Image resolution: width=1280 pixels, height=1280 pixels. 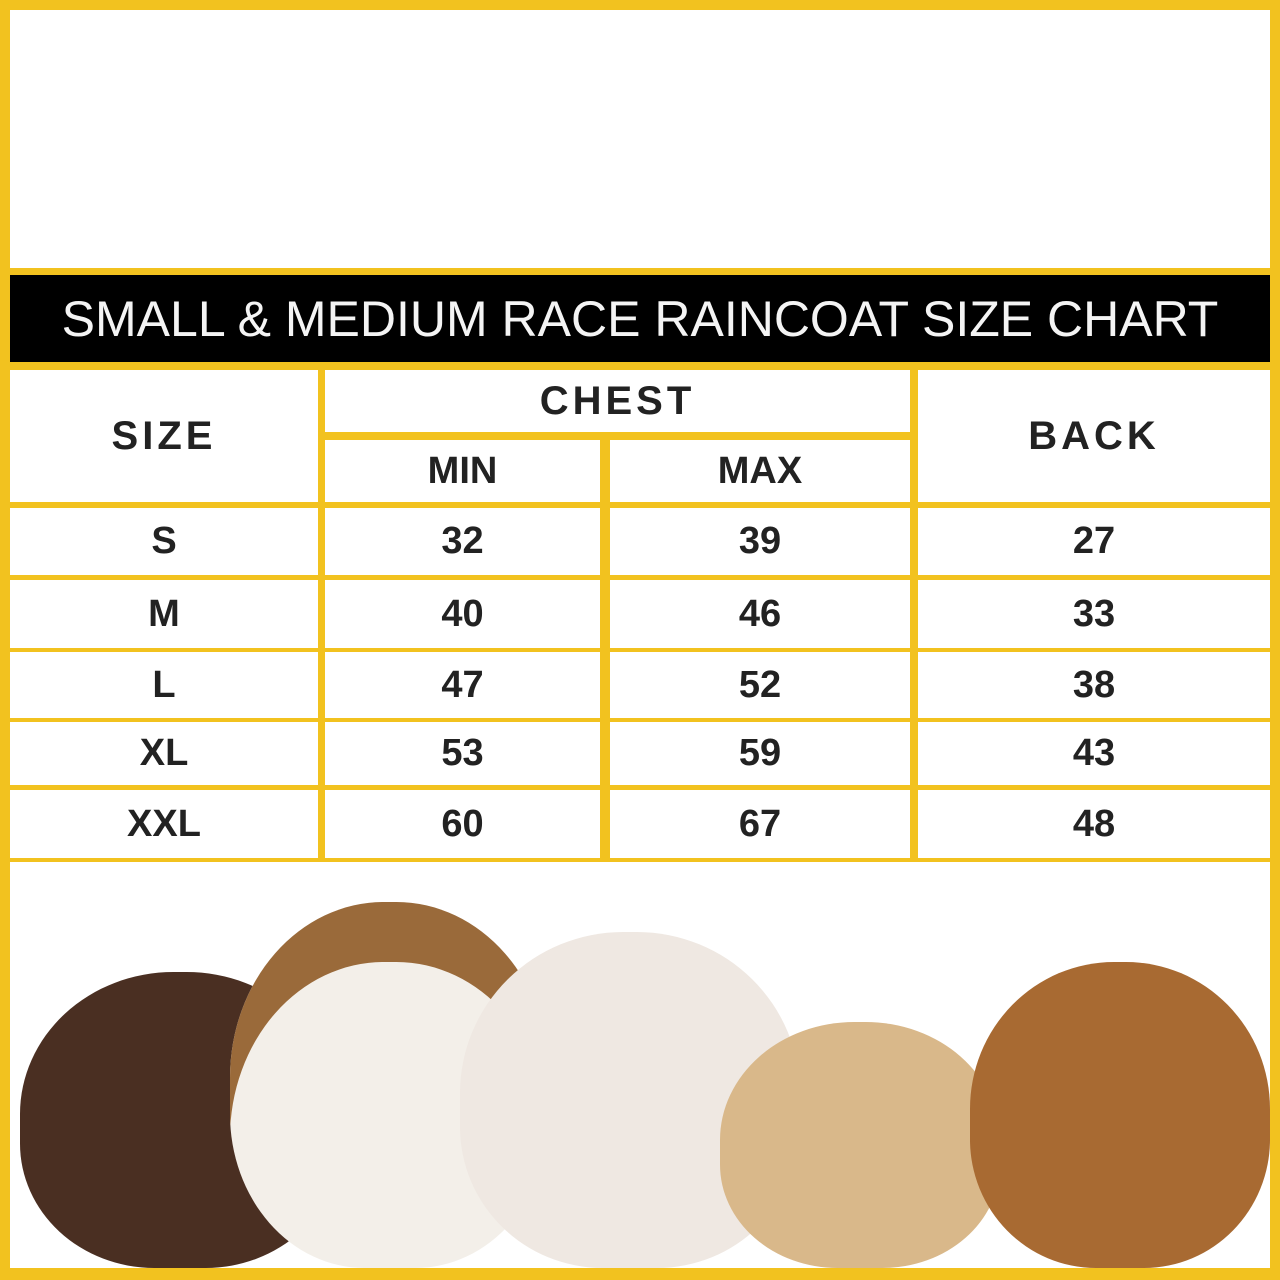 What do you see at coordinates (164, 824) in the screenshot?
I see `cell-size: XXL` at bounding box center [164, 824].